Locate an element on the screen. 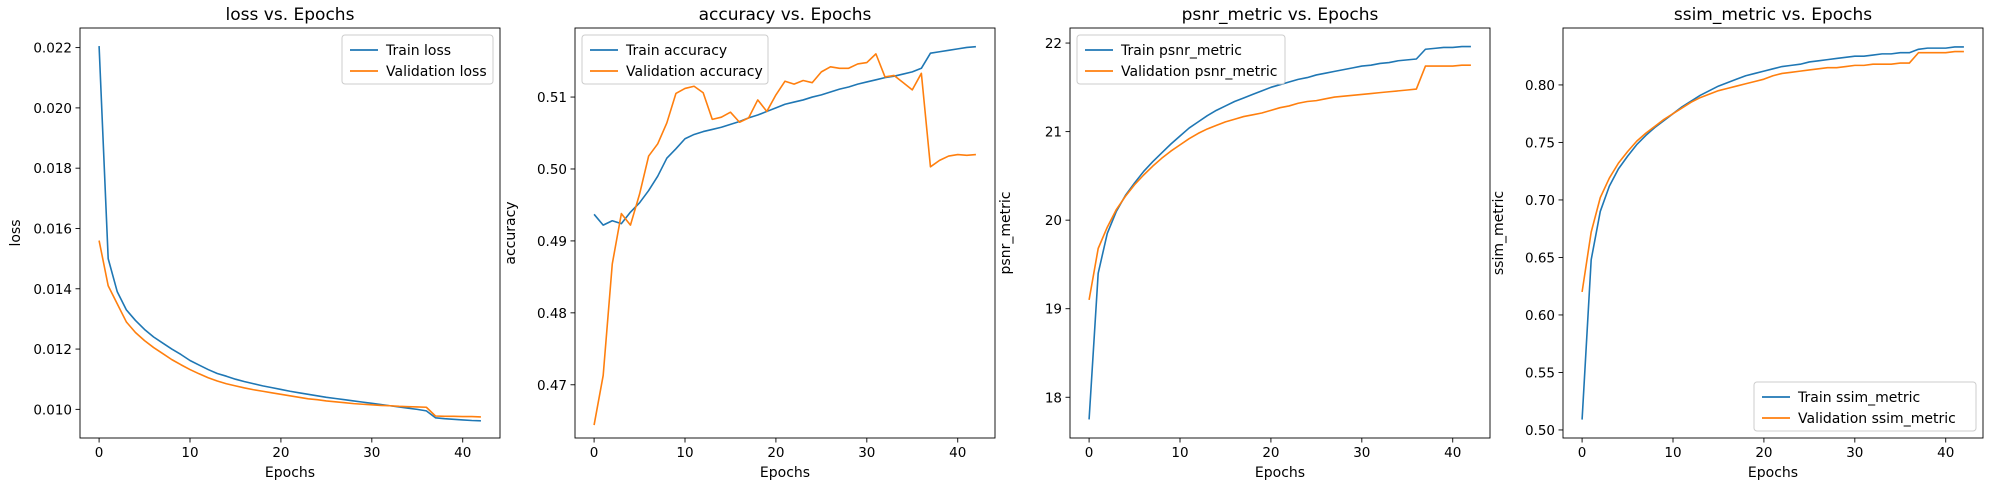  legend-label: Validation psnr_metric is located at coordinates (1199, 72).